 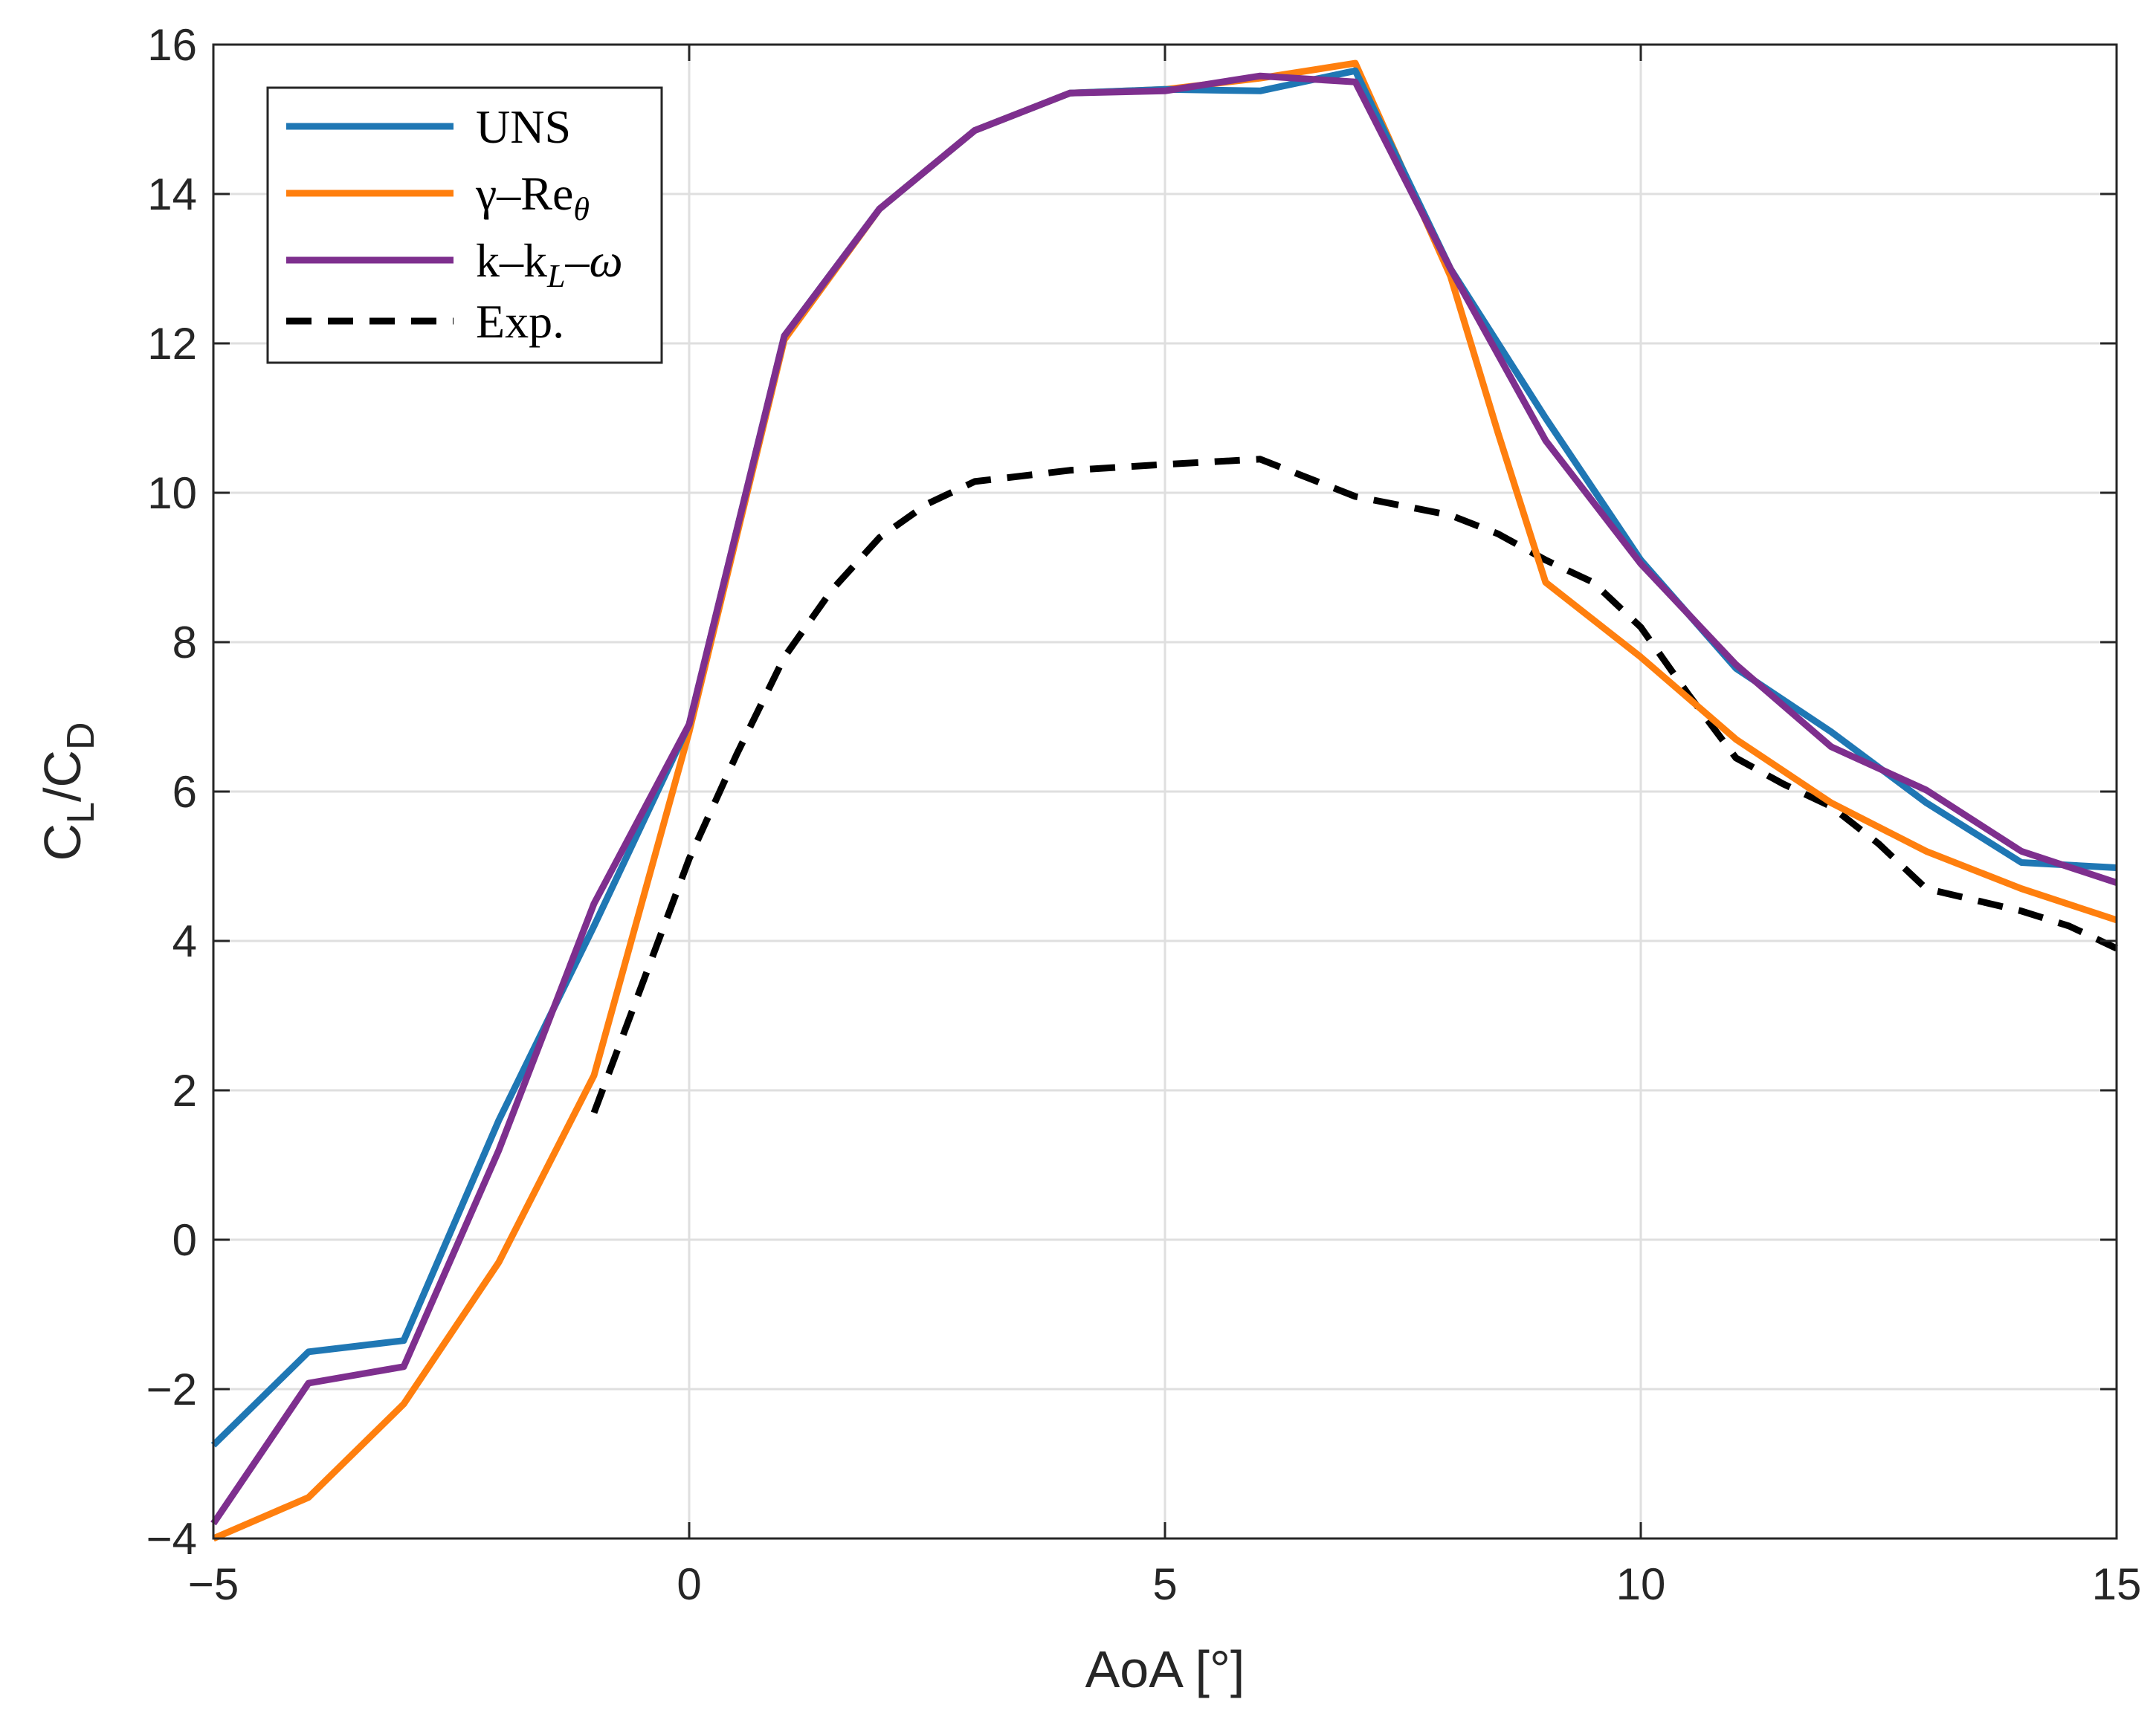 I want to click on y-label-sub2: D, so click(x=81, y=736).